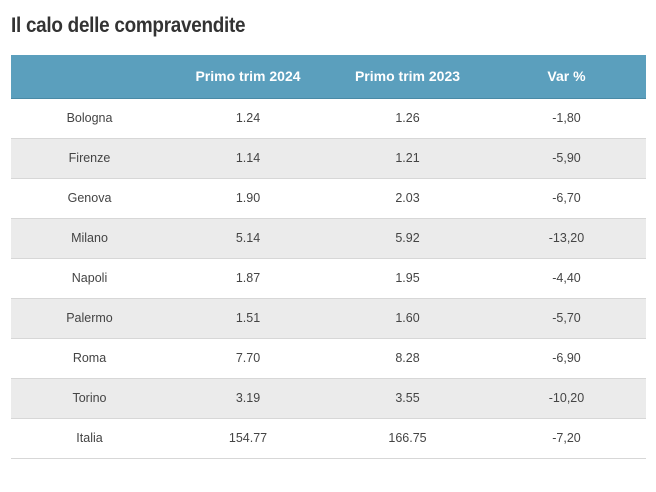 The width and height of the screenshot is (656, 492). I want to click on q1-2024-cell: 3.19, so click(248, 398).